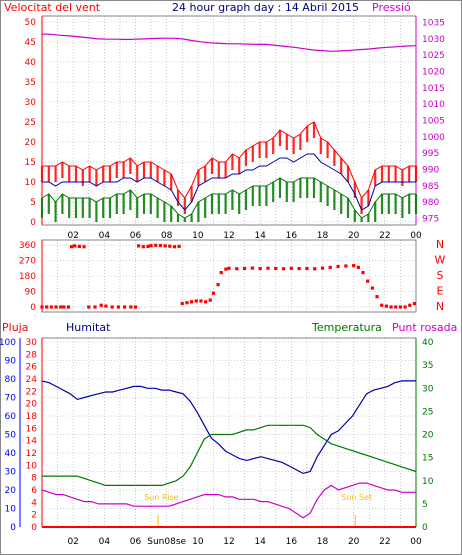 The image size is (462, 555). I want to click on wind-speed-label: Velocitat del vent, so click(52, 7).